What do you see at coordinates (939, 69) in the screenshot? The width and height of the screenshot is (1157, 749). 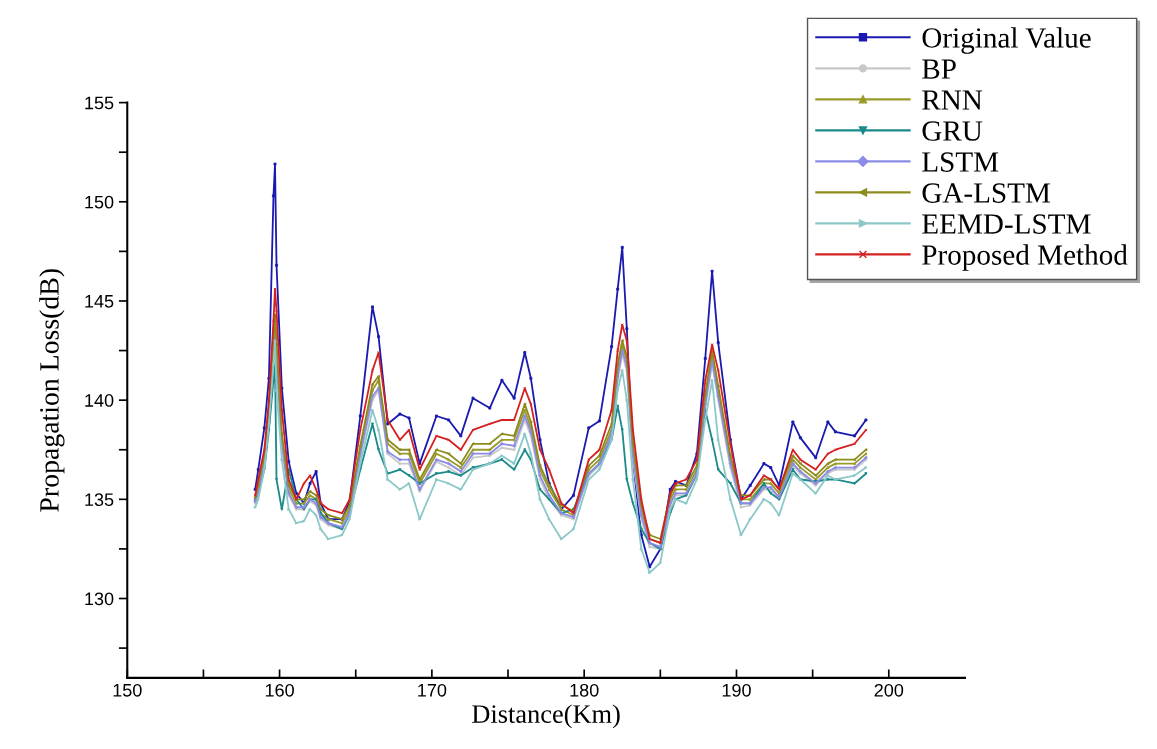 I see `legend-label: BP` at bounding box center [939, 69].